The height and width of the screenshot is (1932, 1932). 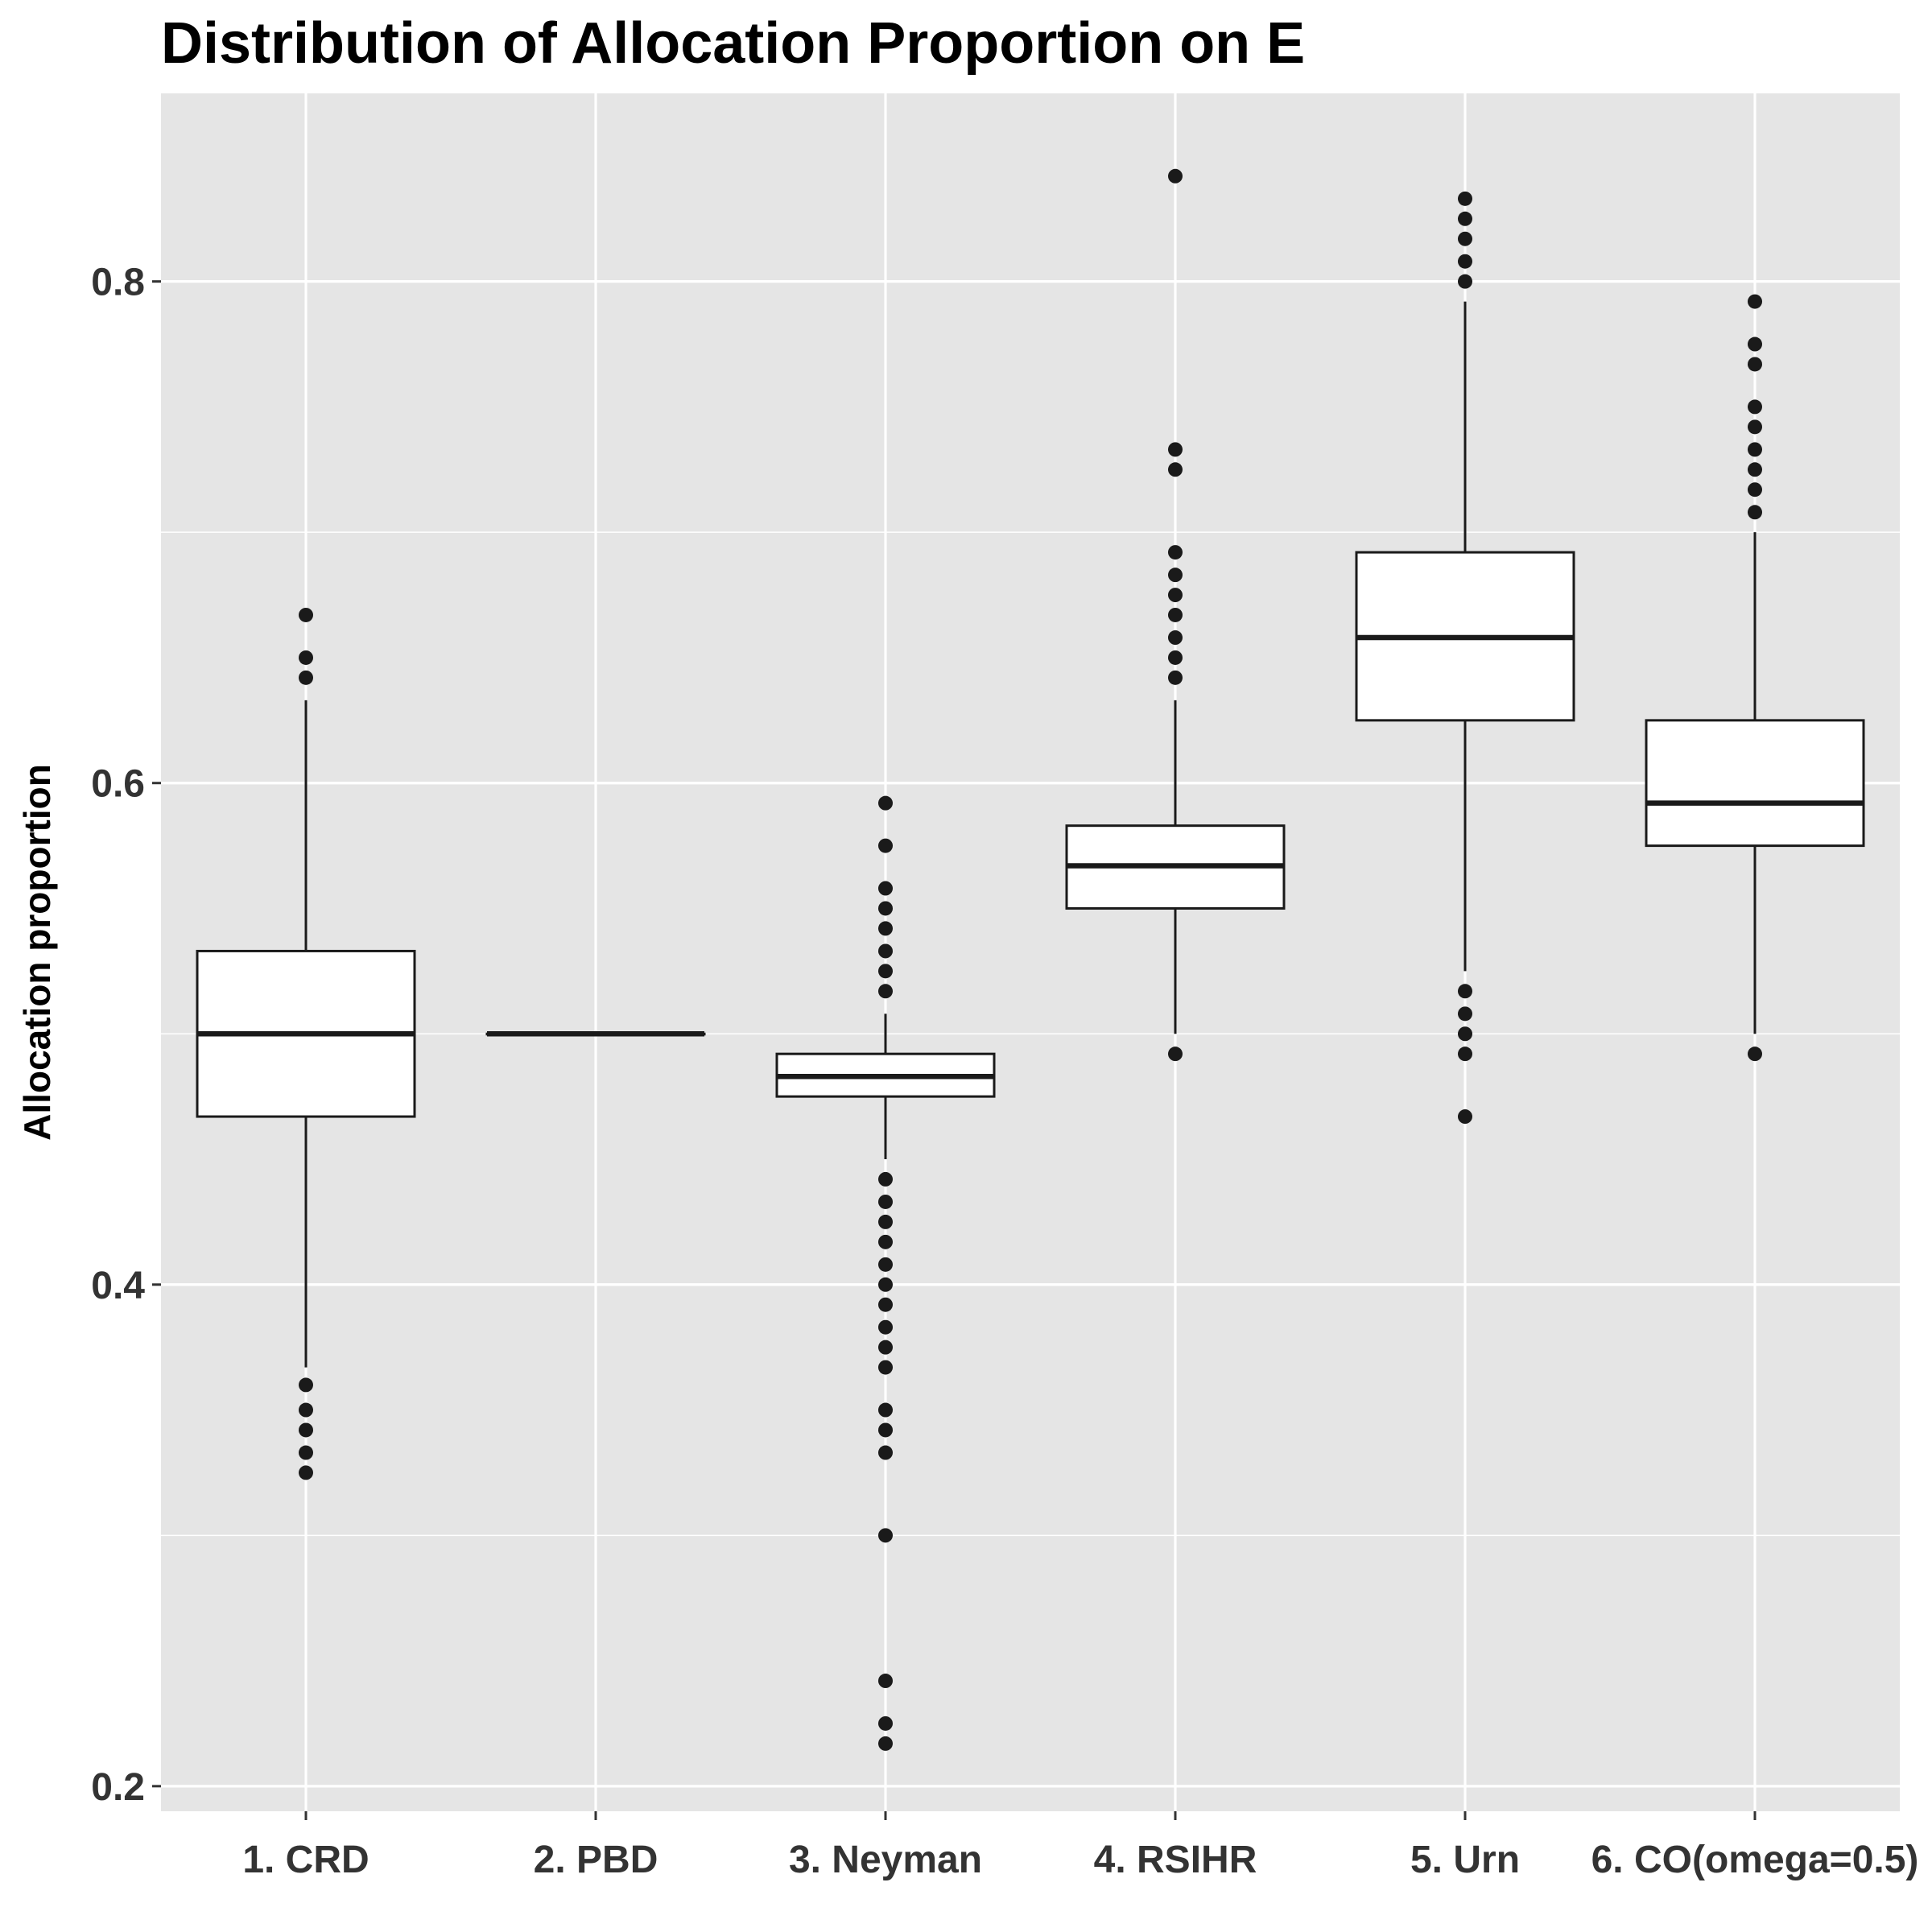 What do you see at coordinates (118, 283) in the screenshot?
I see `y-tick-label: 0.8` at bounding box center [118, 283].